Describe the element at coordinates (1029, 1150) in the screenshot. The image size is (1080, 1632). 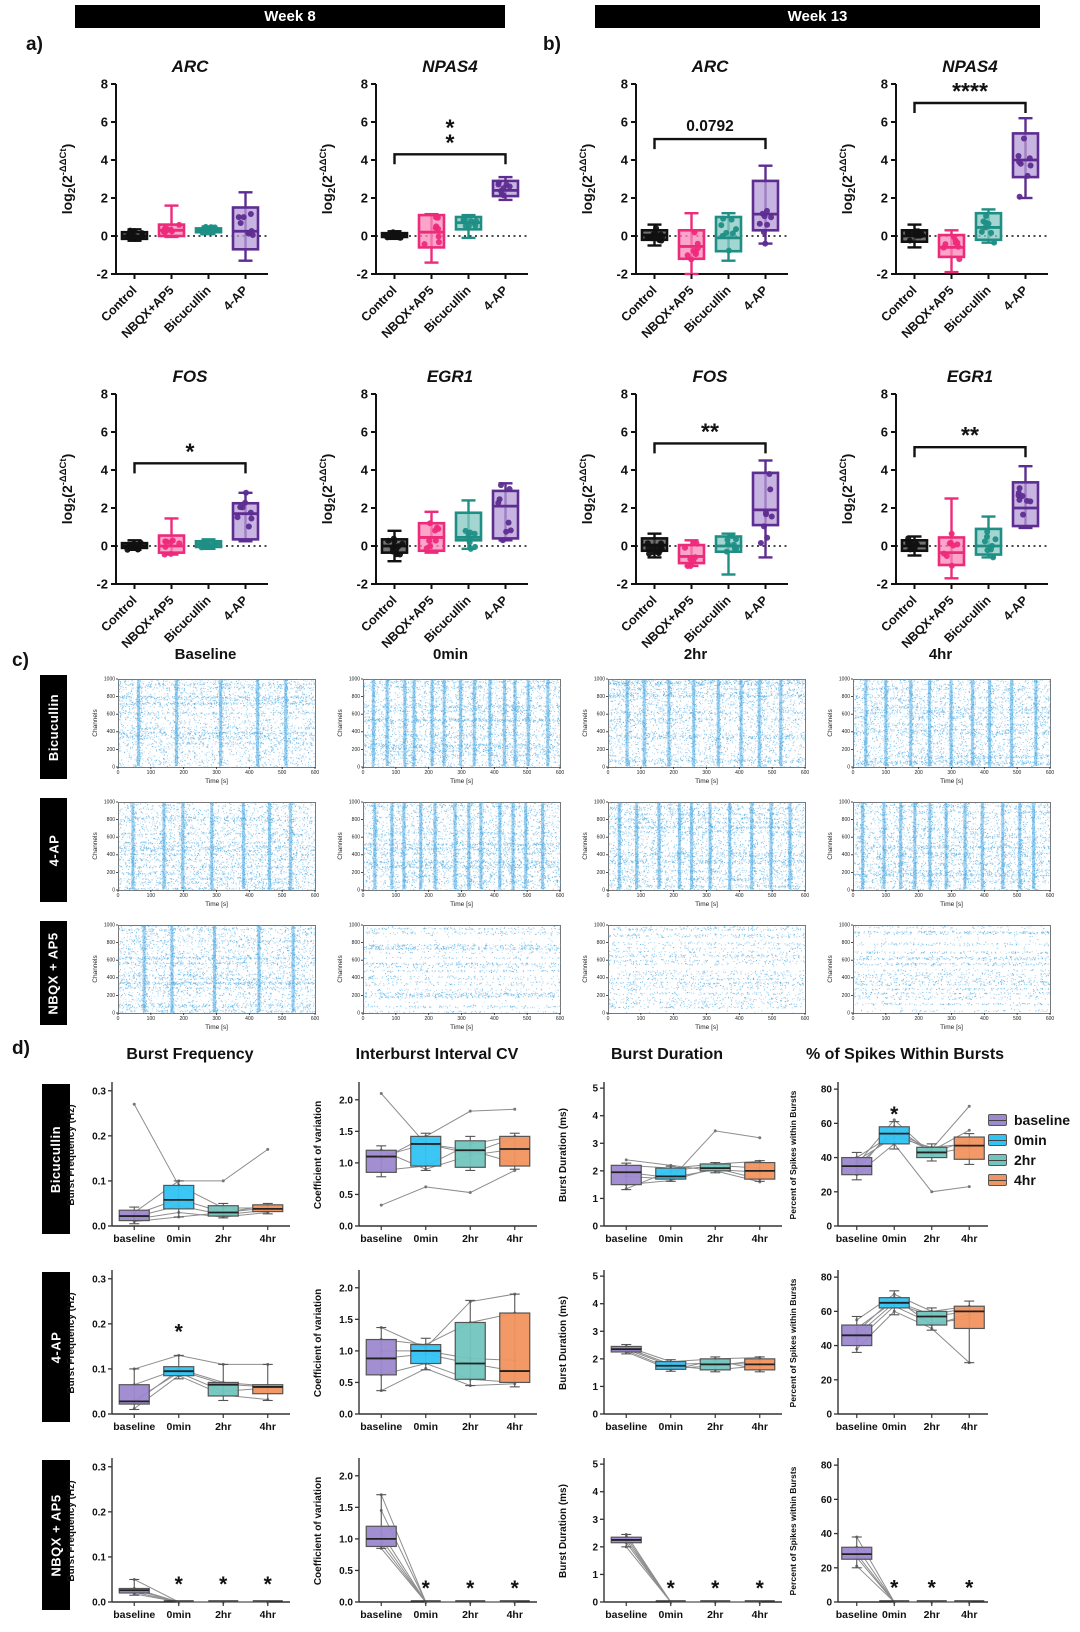
I see `timepoint-legend: baseline 0min 2hr 4hr` at that location.